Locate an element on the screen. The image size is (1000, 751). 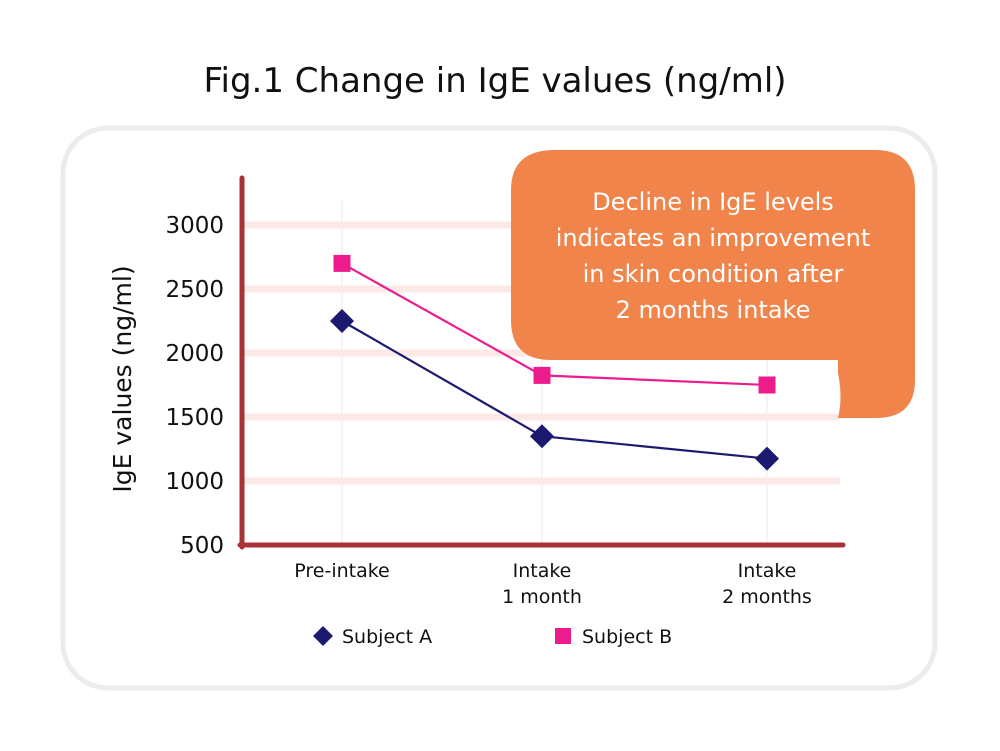
y-tick-label: 500 is located at coordinates (202, 546).